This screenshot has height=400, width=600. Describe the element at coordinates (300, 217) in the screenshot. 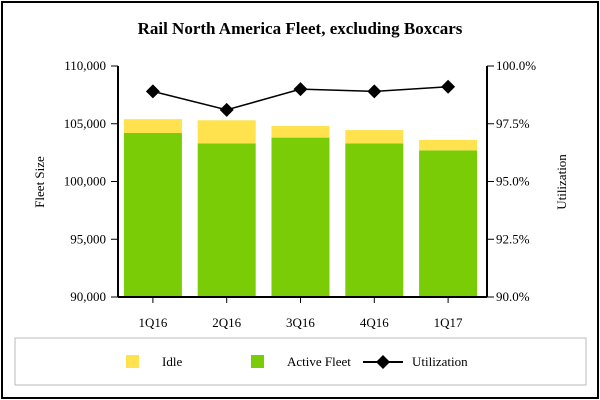

I see `bar-active-fleet-3Q16` at that location.